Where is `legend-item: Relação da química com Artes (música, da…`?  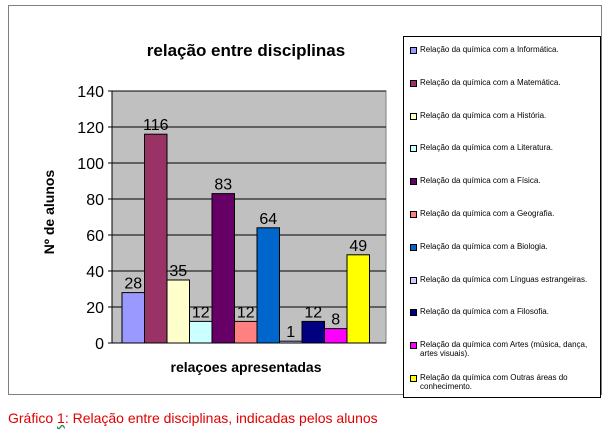 legend-item: Relação da química com Artes (música, da… is located at coordinates (504, 349).